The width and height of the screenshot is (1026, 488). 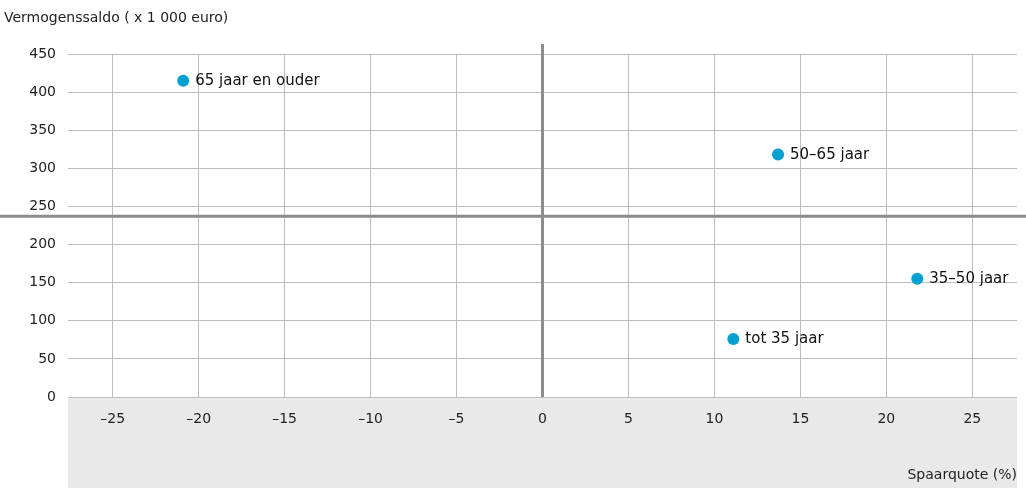 What do you see at coordinates (42, 243) in the screenshot?
I see `y-tick-label: 200` at bounding box center [42, 243].